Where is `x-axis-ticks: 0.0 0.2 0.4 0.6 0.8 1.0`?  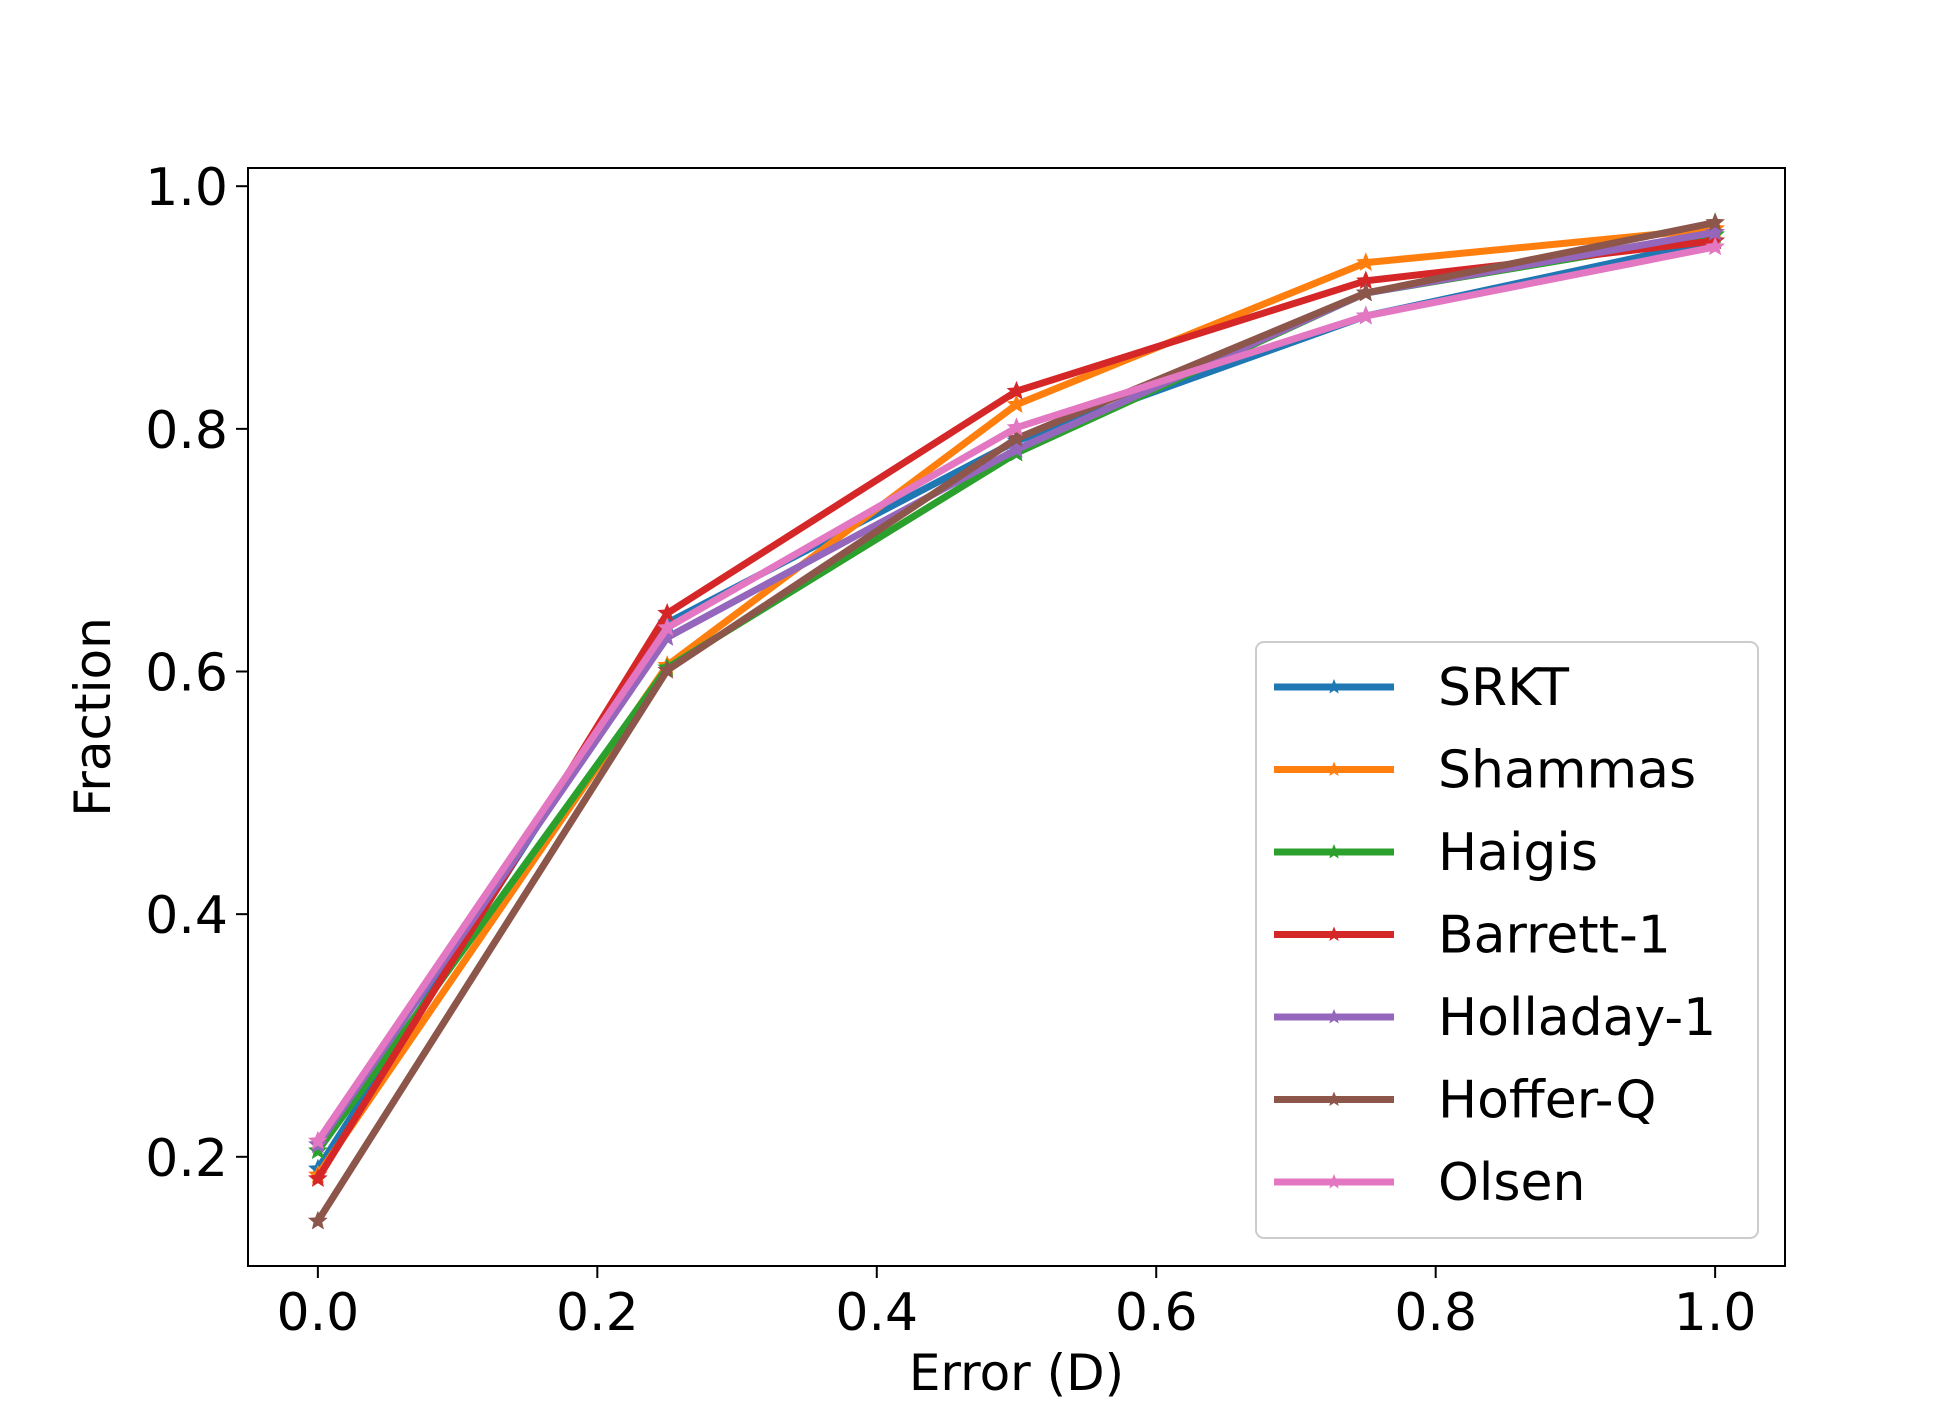
x-axis-ticks: 0.0 0.2 0.4 0.6 0.8 1.0 is located at coordinates (1017, 1304).